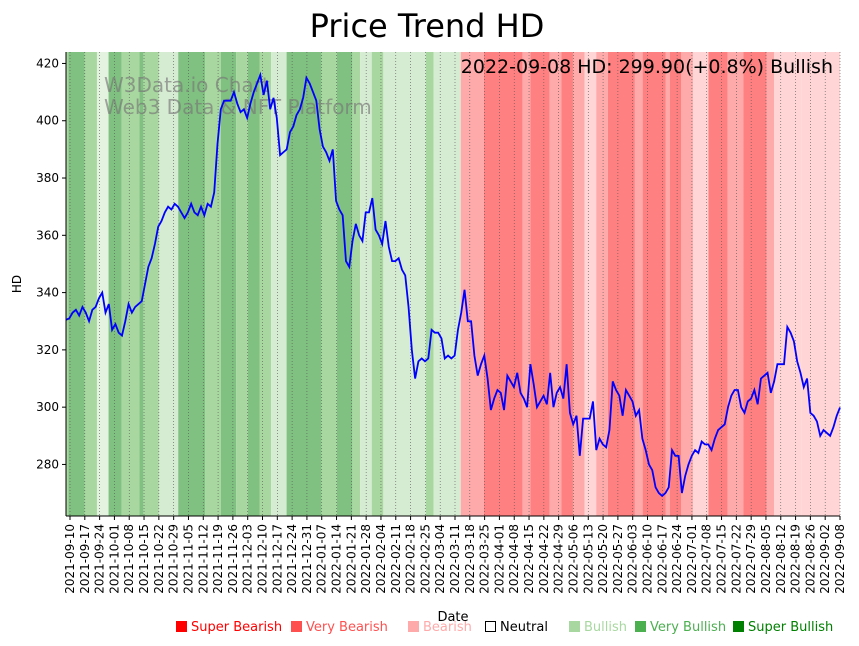 This screenshot has height=646, width=859. I want to click on y-tick-label: 380, so click(47, 178).